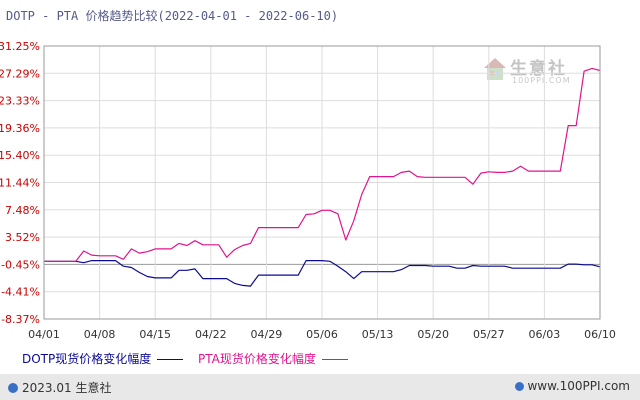 This screenshot has height=400, width=640. I want to click on x-tick-label: 05/27, so click(489, 334).